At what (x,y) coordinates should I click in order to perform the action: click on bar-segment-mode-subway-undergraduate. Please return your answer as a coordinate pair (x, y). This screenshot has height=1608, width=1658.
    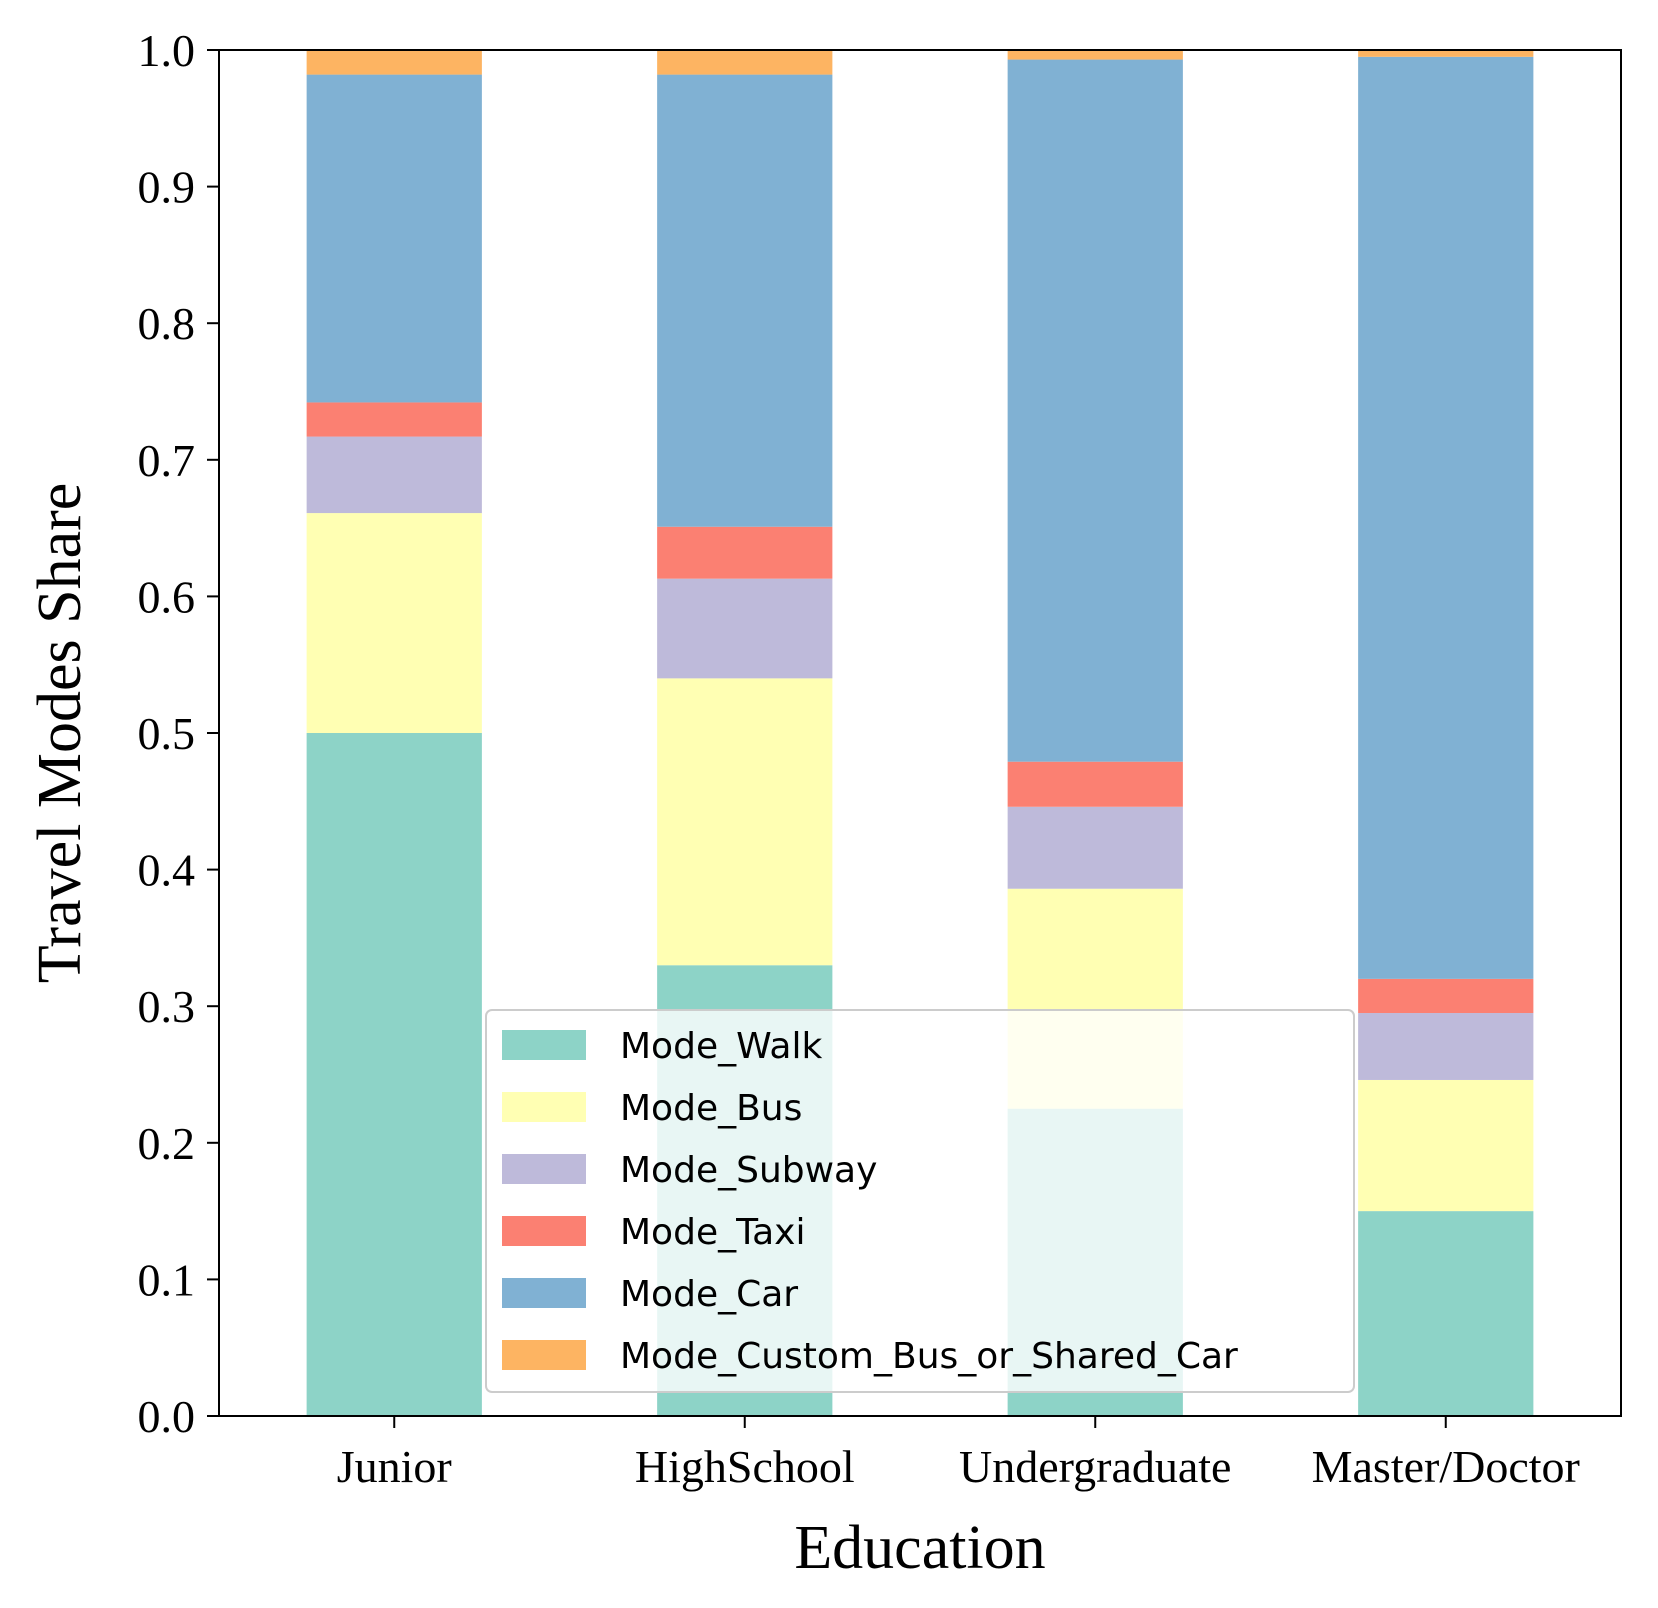
    Looking at the image, I should click on (1095, 847).